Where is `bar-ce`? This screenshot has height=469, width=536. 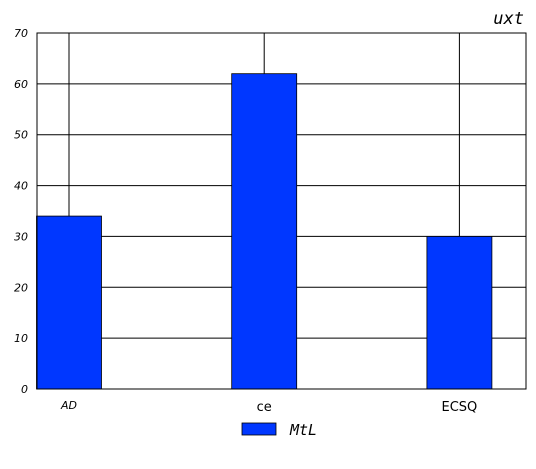
bar-ce is located at coordinates (264, 231).